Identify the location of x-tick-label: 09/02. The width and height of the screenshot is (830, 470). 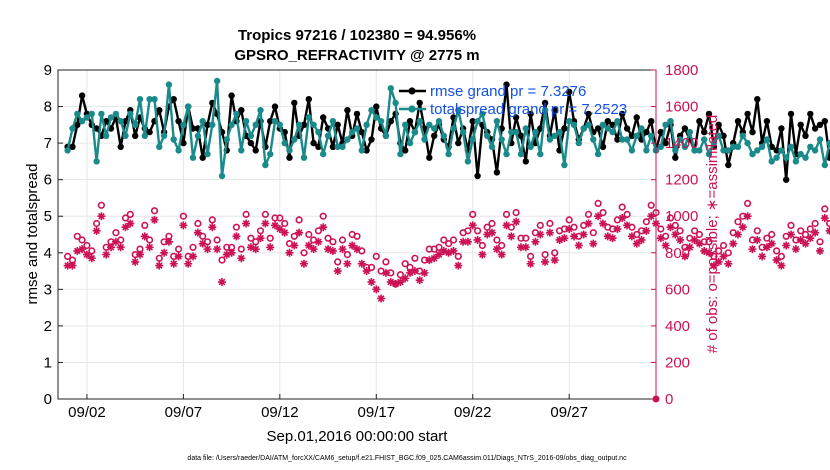
(87, 412).